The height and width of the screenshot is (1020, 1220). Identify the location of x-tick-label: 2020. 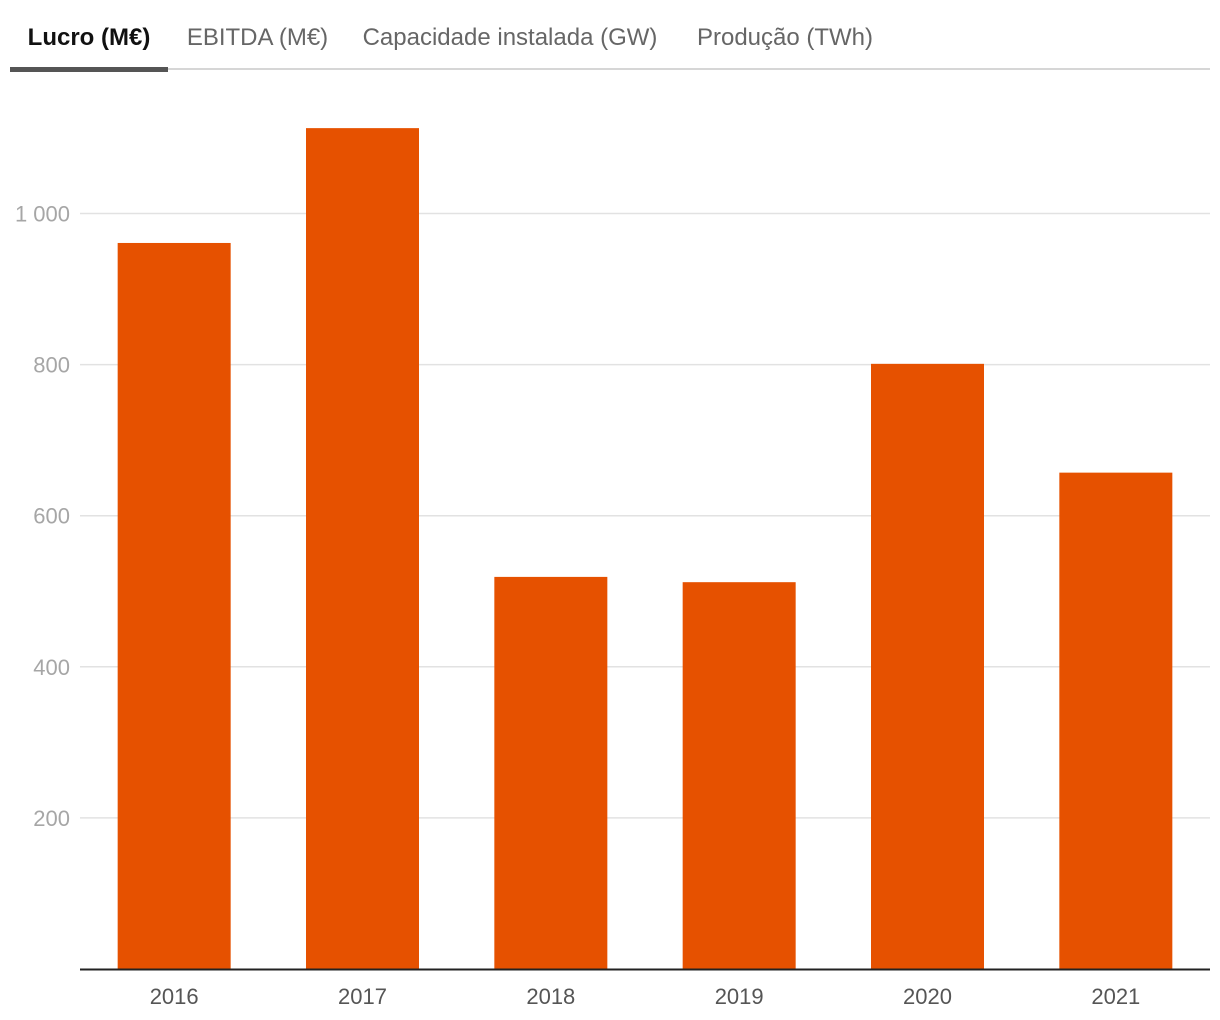
(927, 996).